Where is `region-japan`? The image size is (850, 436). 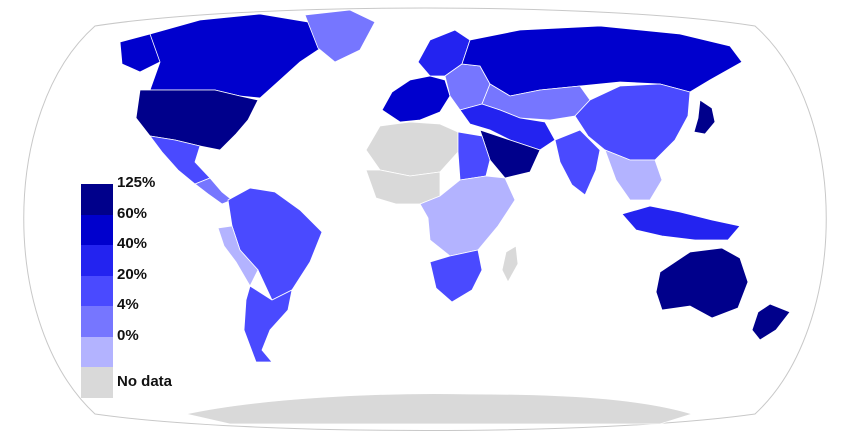 region-japan is located at coordinates (704, 117).